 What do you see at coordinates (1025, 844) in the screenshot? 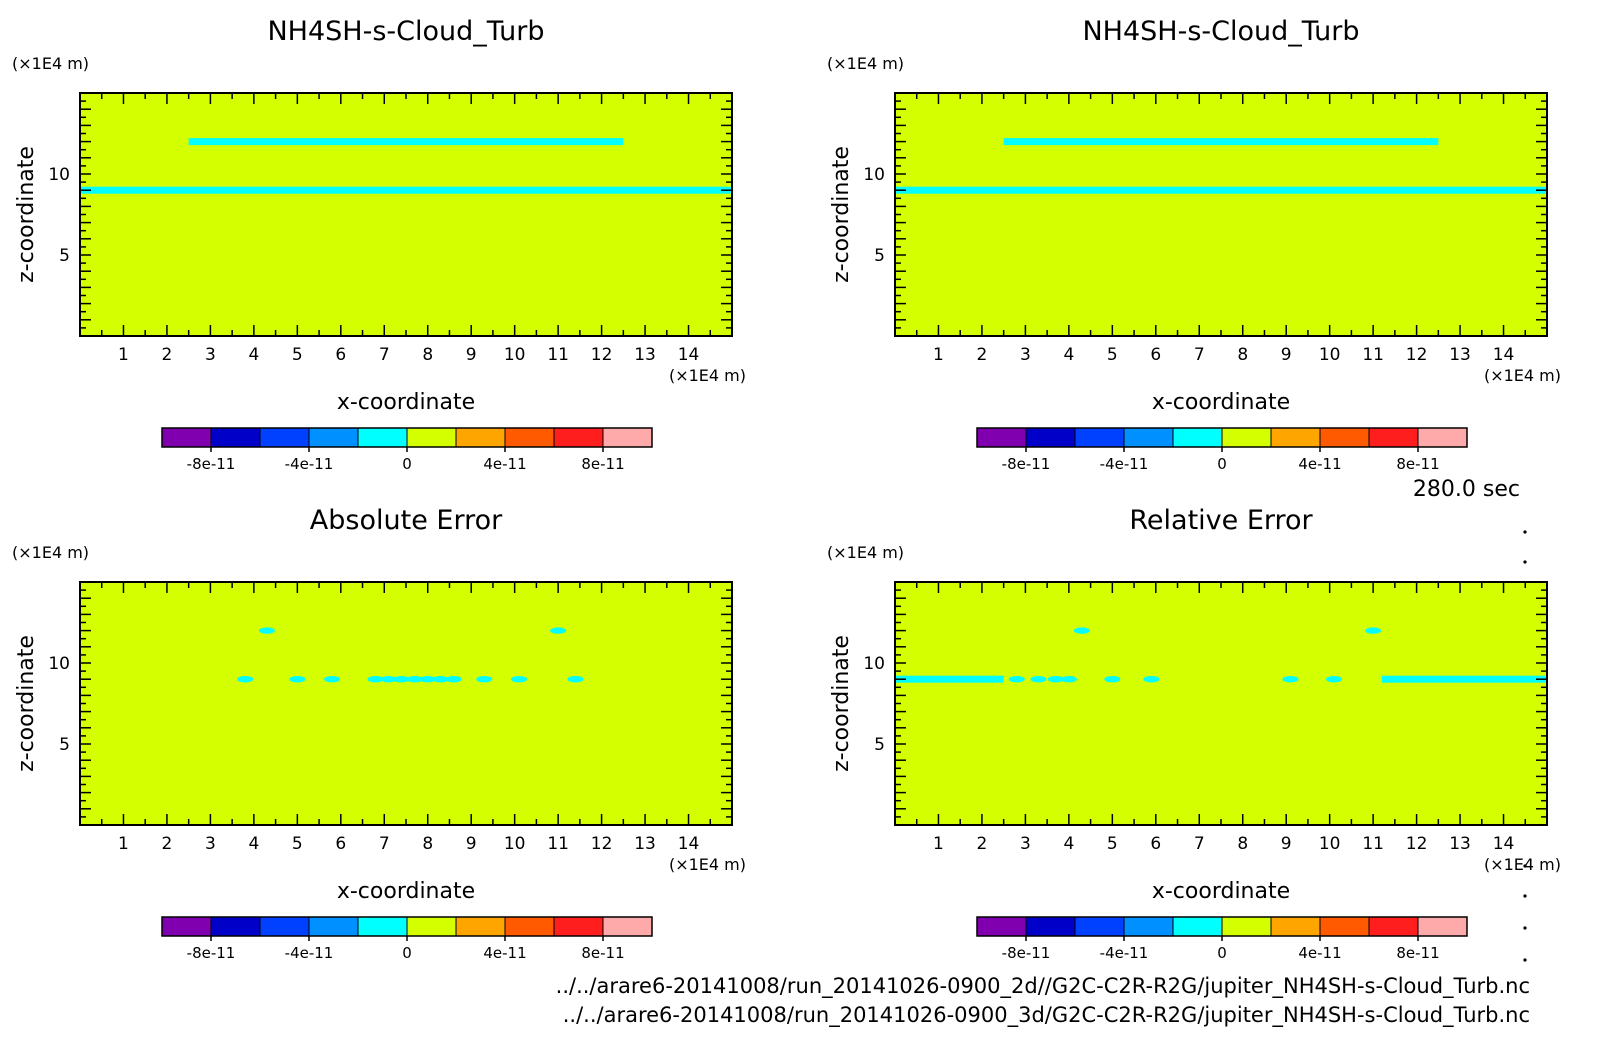
I see `x-tick-label: 3` at bounding box center [1025, 844].